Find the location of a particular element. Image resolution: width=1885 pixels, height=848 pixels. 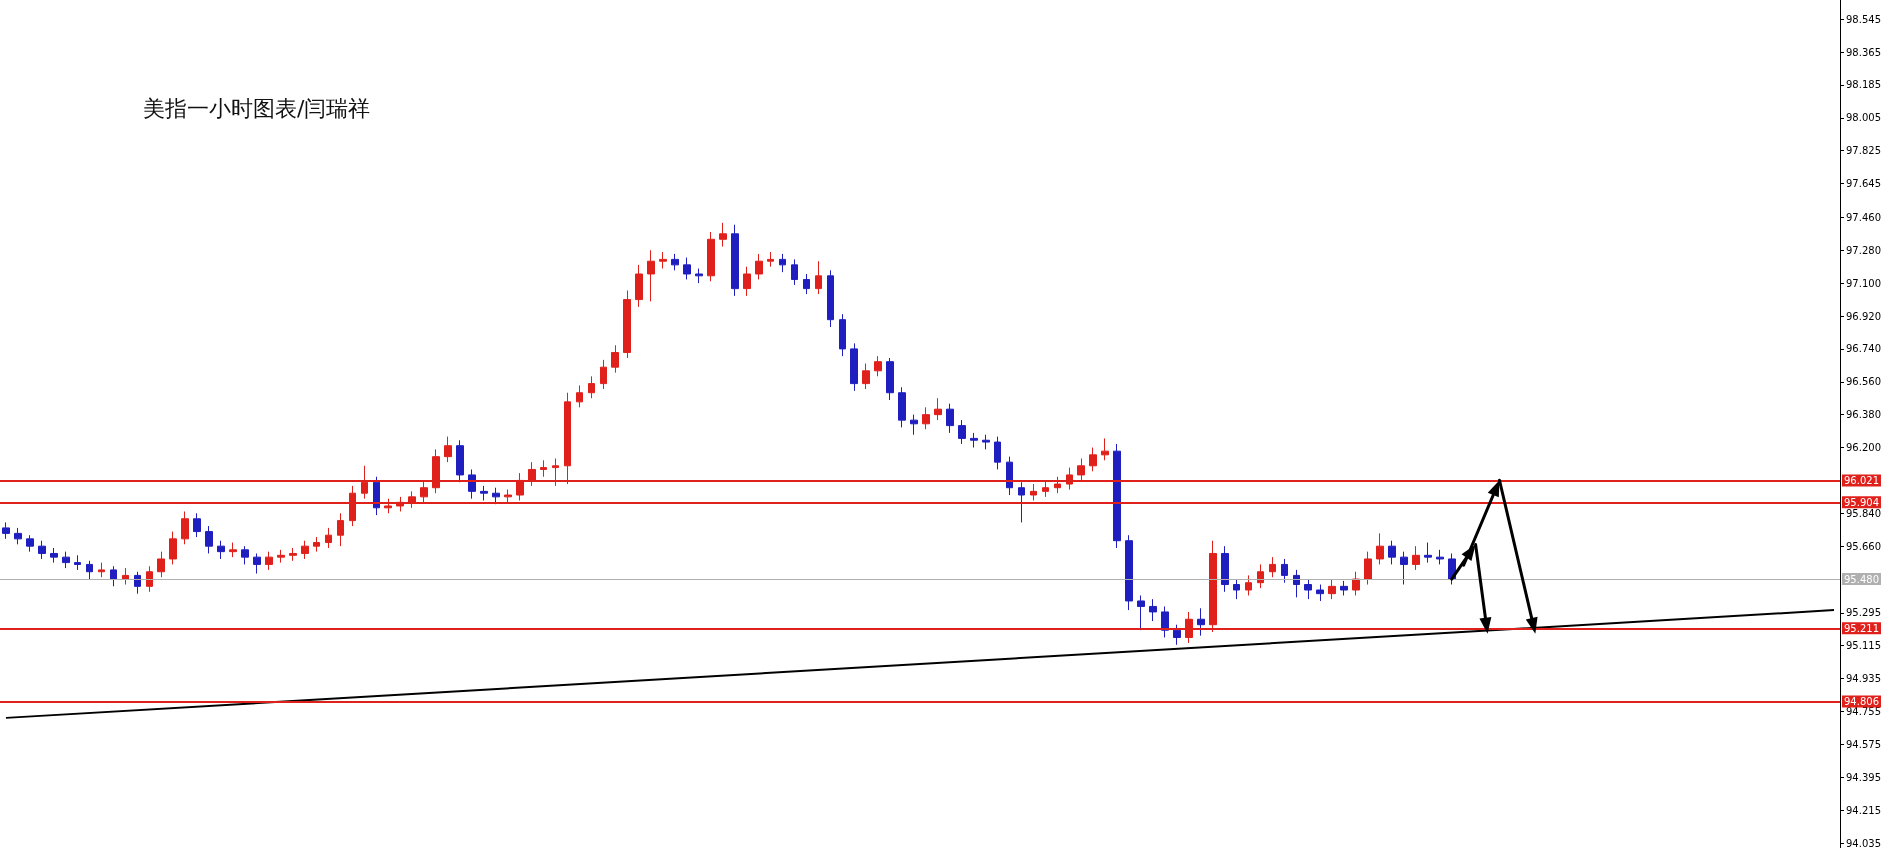

y-tick-label: 94.935 is located at coordinates (1863, 679).